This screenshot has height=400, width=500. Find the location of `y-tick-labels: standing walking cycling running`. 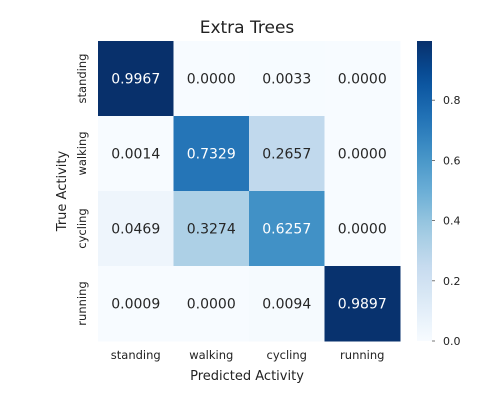

y-tick-labels: standing walking cycling running is located at coordinates (82, 190).